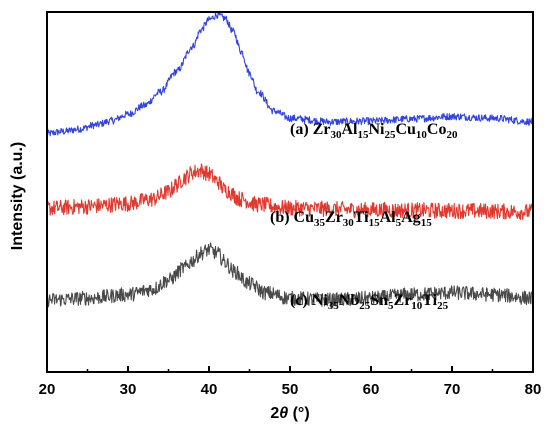  Describe the element at coordinates (290, 389) in the screenshot. I see `x-tick-label: 50` at that location.